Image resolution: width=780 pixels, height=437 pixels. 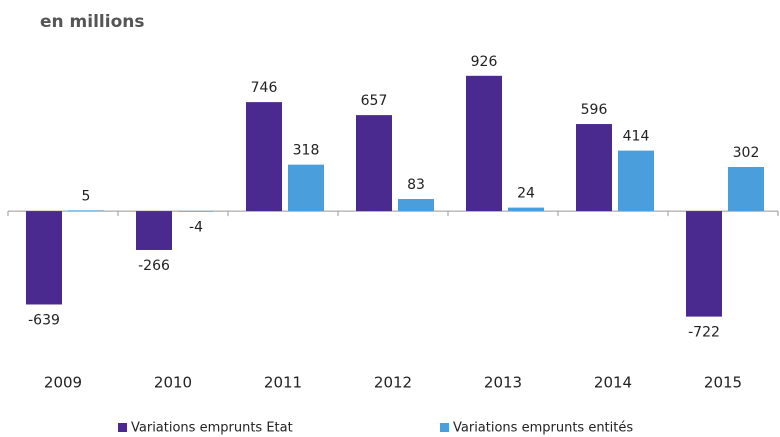 I want to click on x-tick-label: 2014, so click(x=613, y=383).